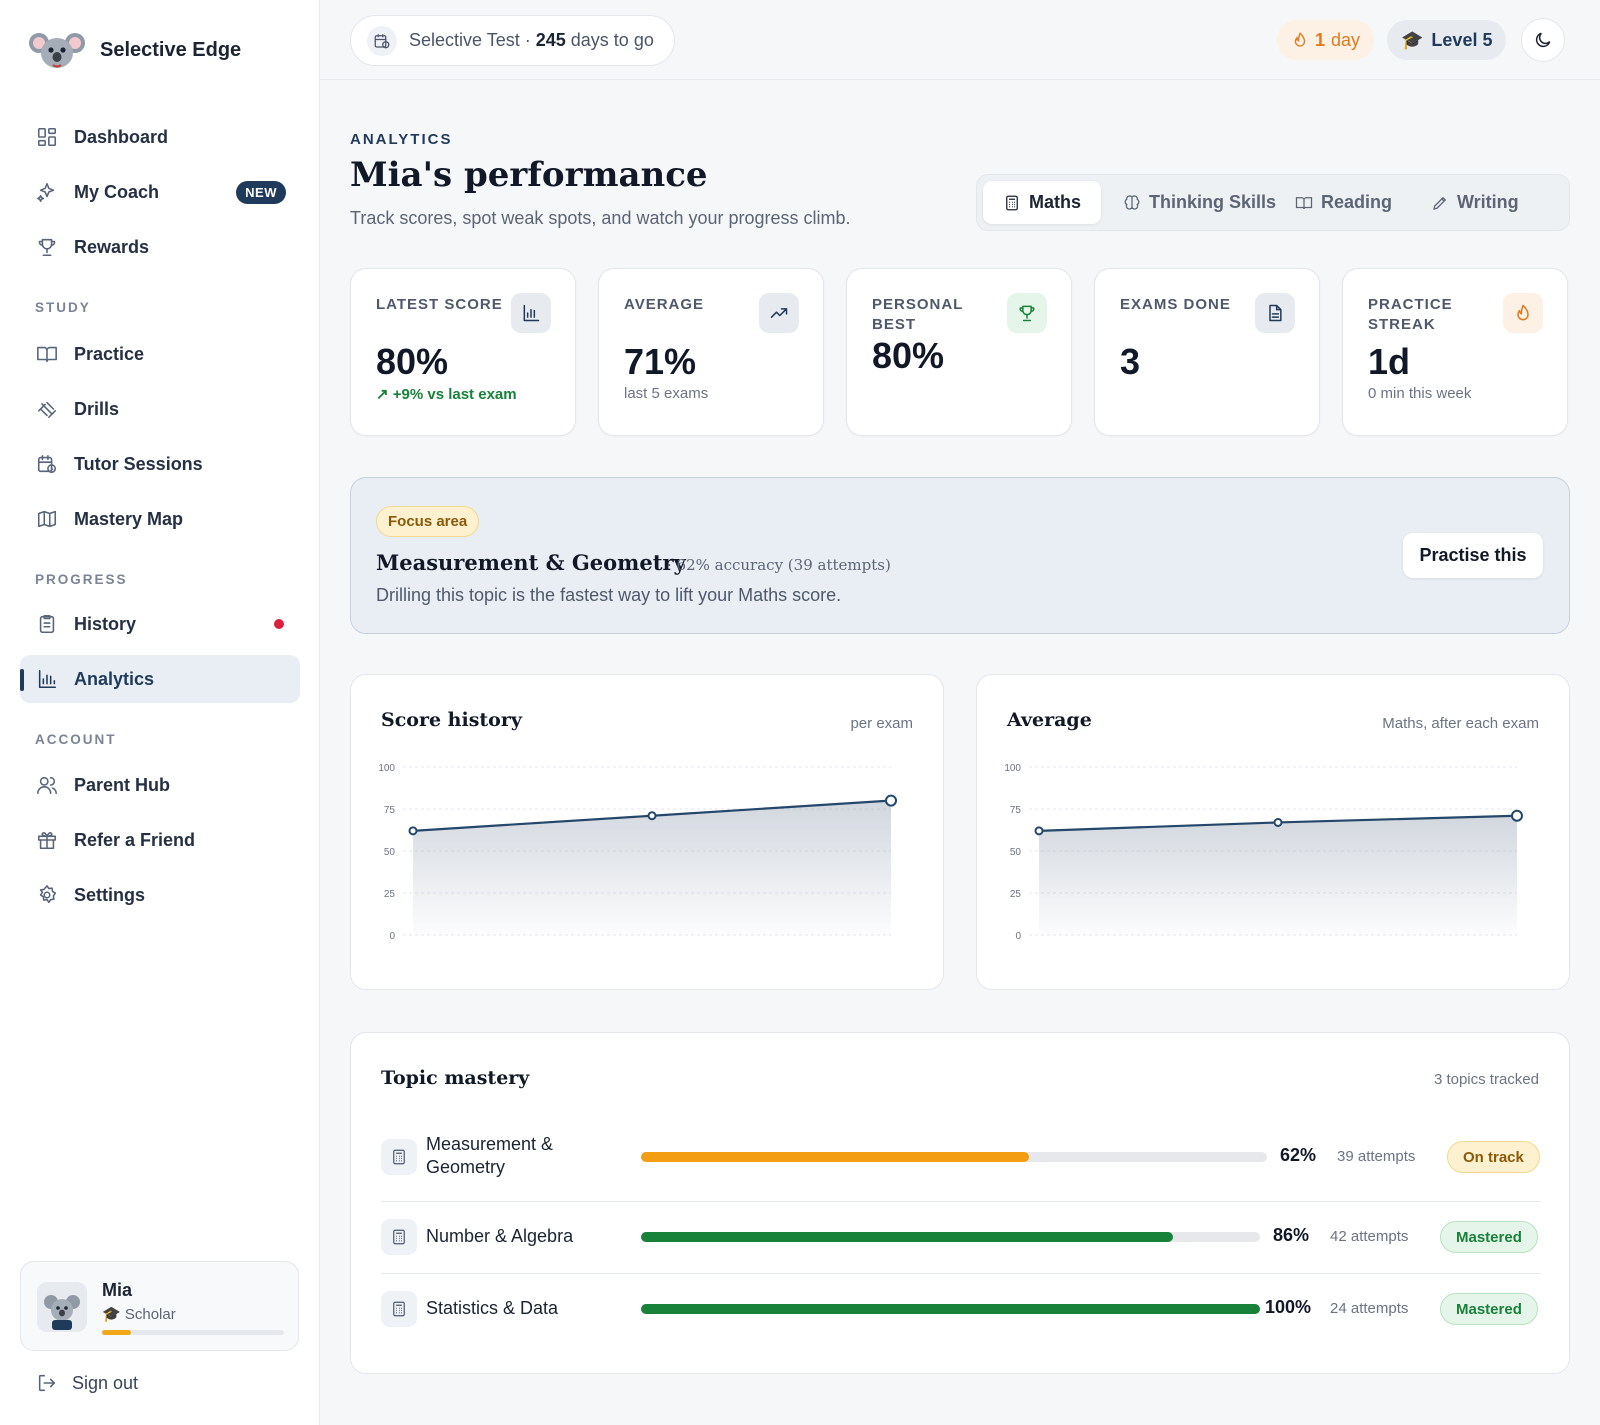  What do you see at coordinates (138, 463) in the screenshot?
I see `sidebar-item-label: Tutor Sessions` at bounding box center [138, 463].